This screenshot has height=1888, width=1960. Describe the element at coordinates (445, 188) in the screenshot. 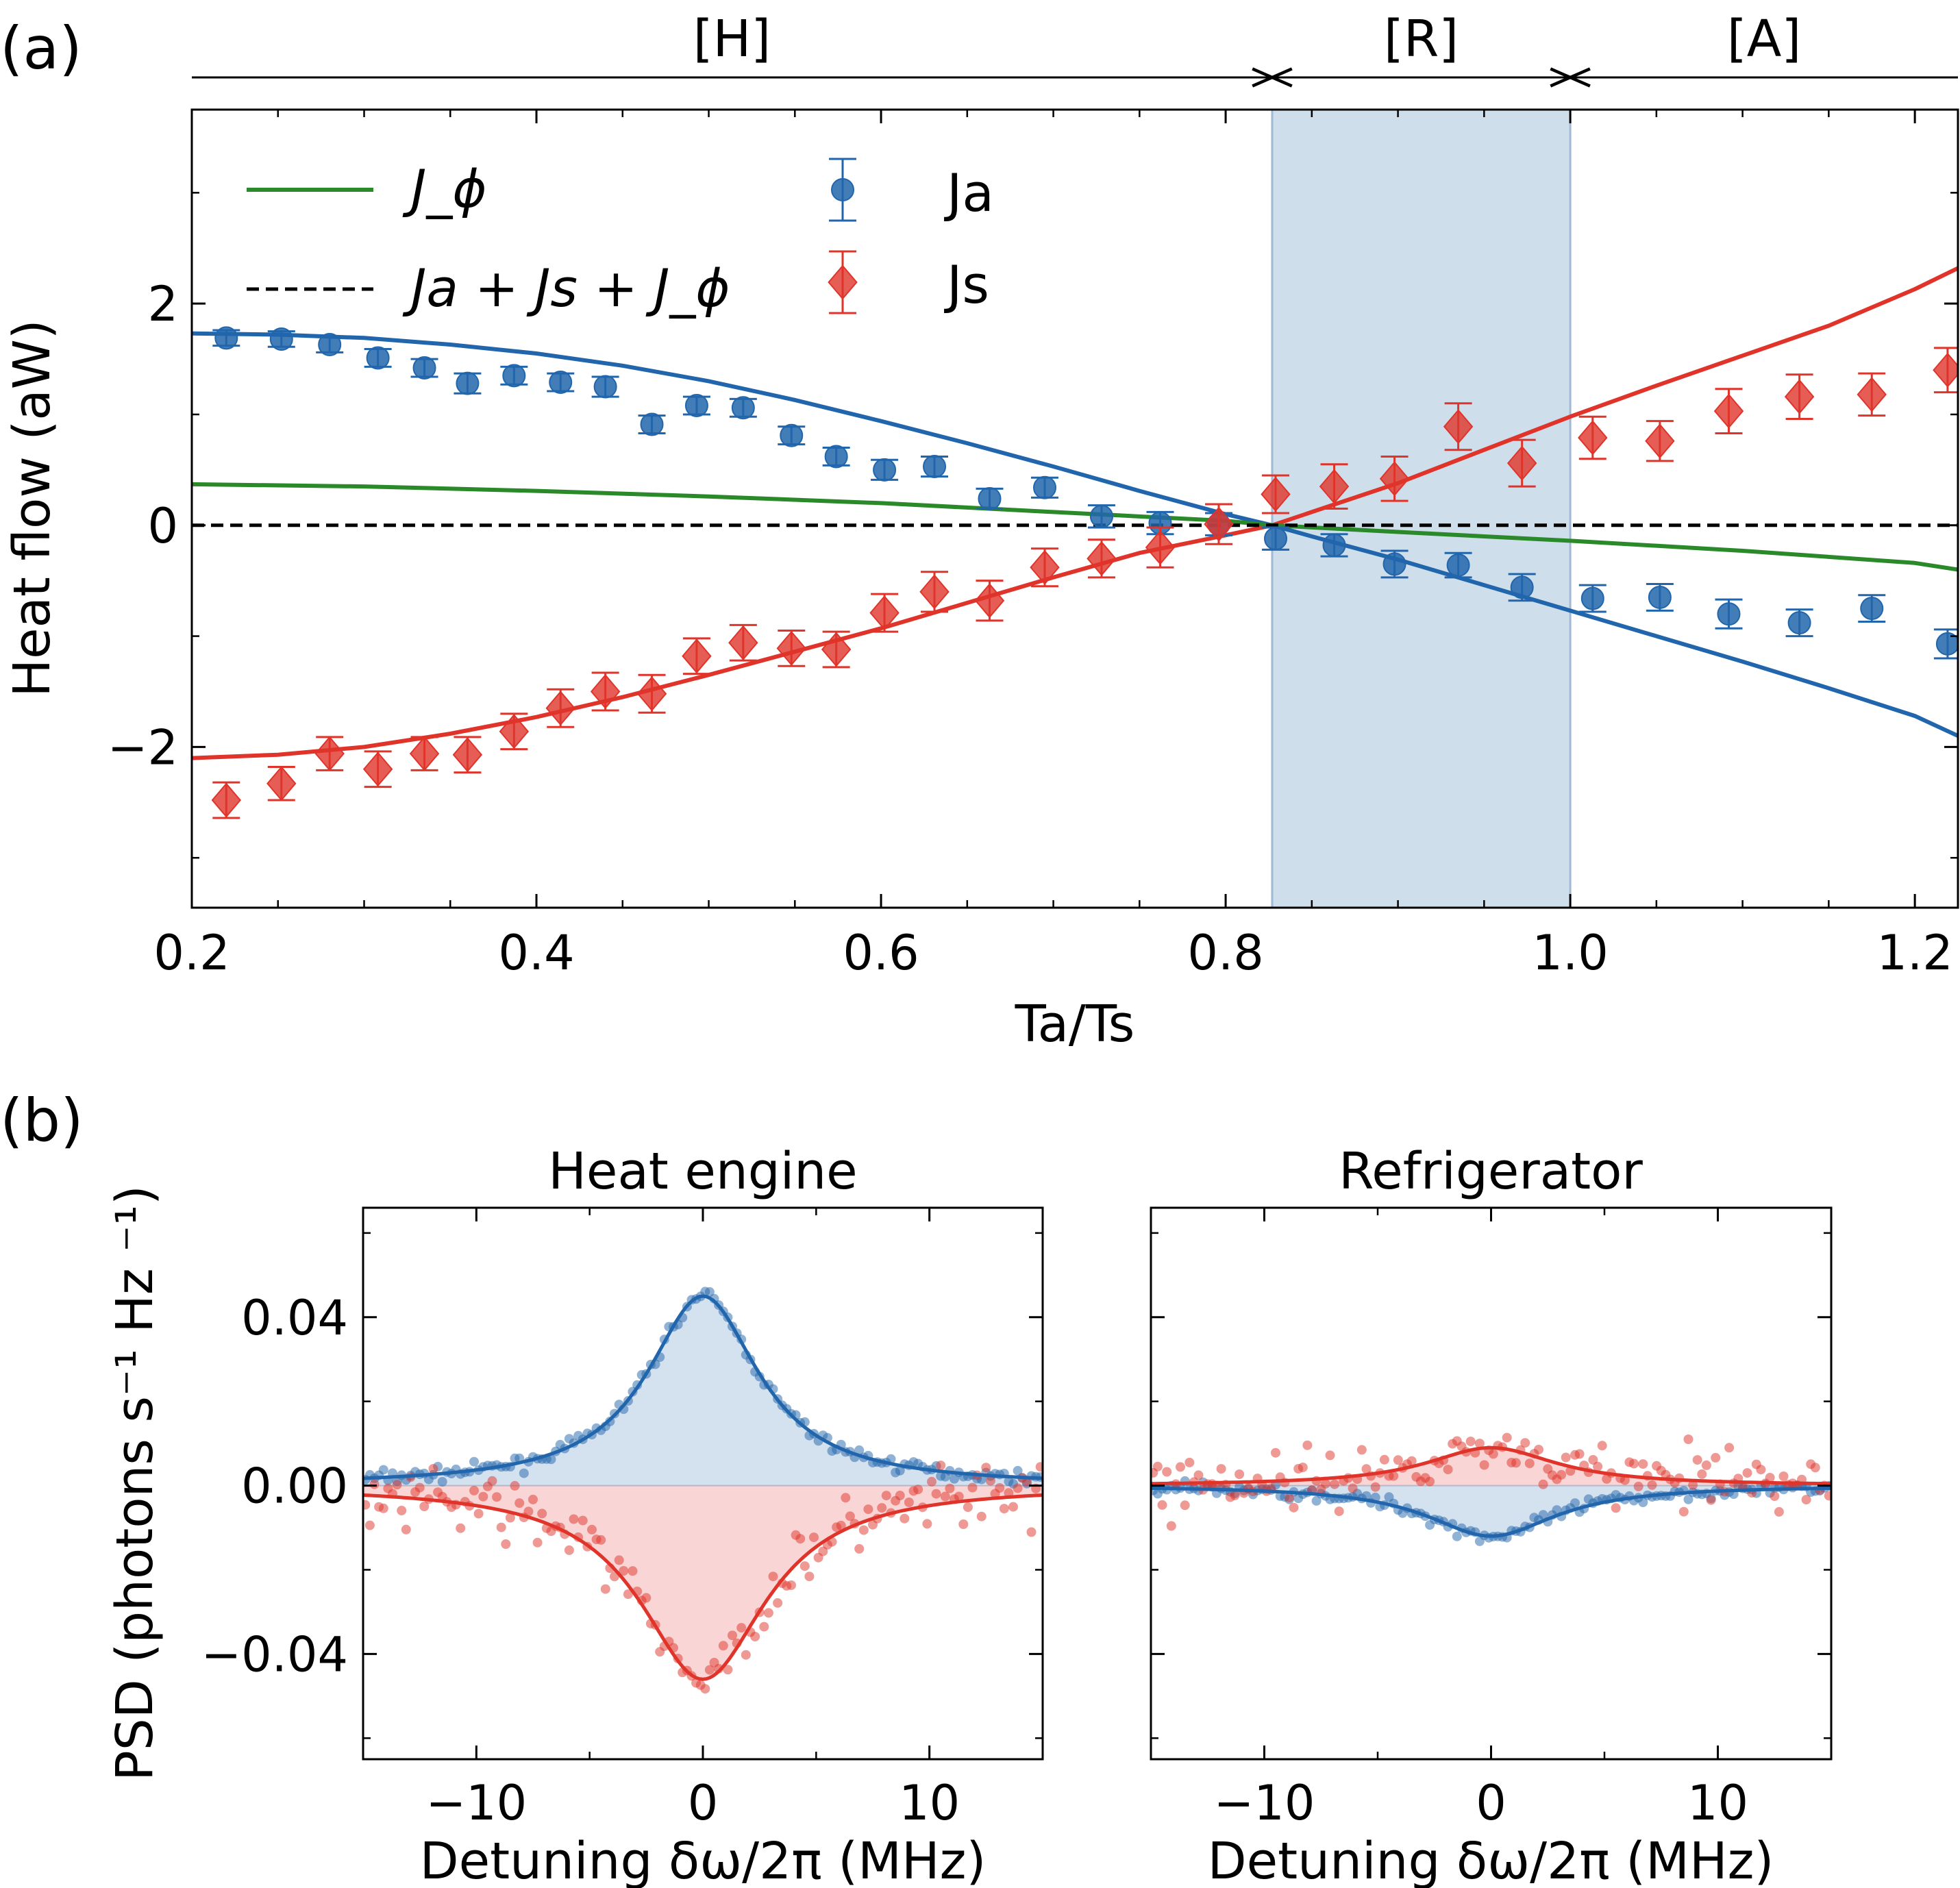

I see `legend-jphi-label: J_ϕ` at that location.